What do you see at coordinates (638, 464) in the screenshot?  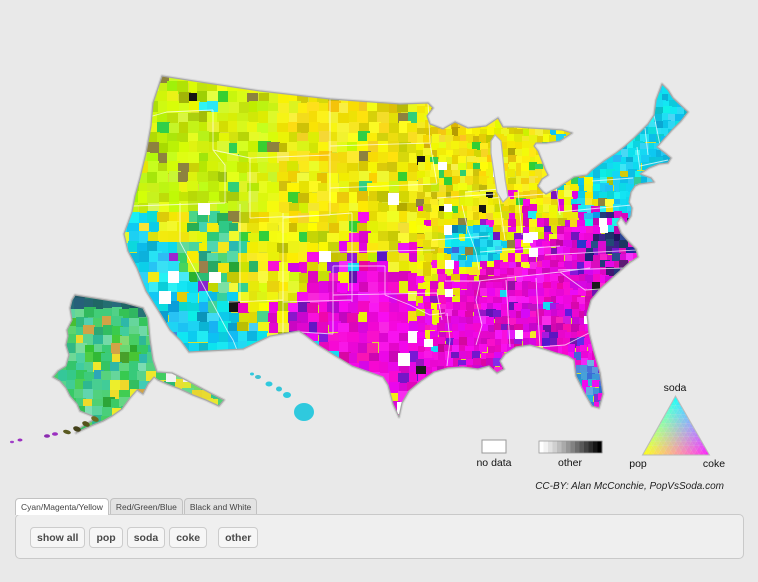 I see `svg-text: pop` at bounding box center [638, 464].